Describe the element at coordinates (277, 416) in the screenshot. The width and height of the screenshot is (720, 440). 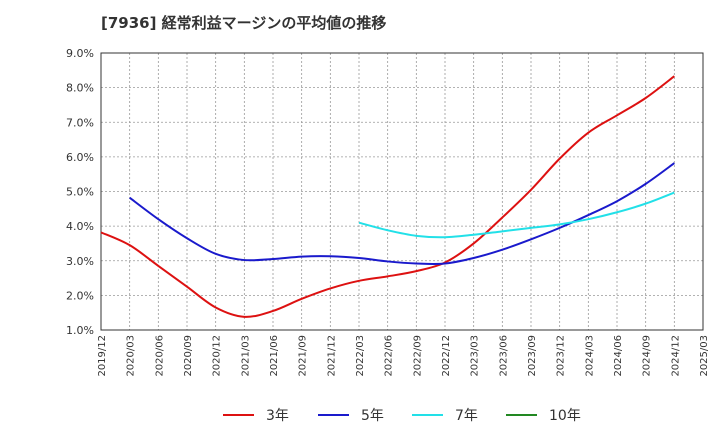
I see `legend-label: 3年` at that location.